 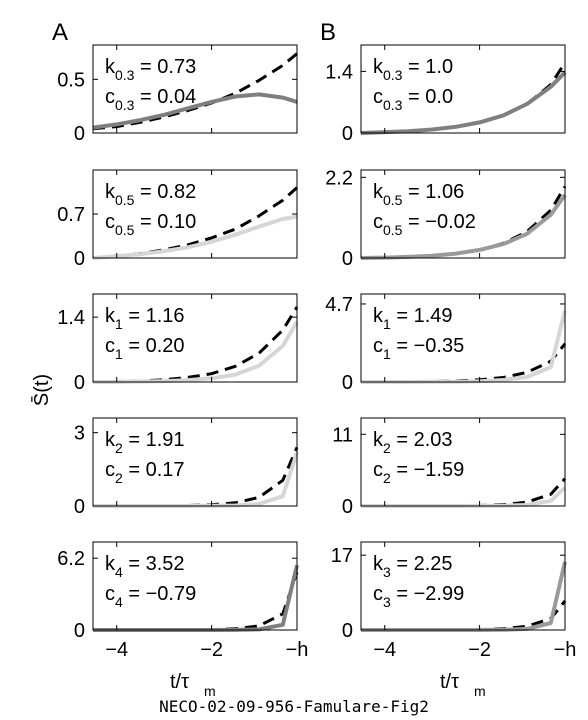 I want to click on param-c-label: c2 = −1.59, so click(x=418, y=472).